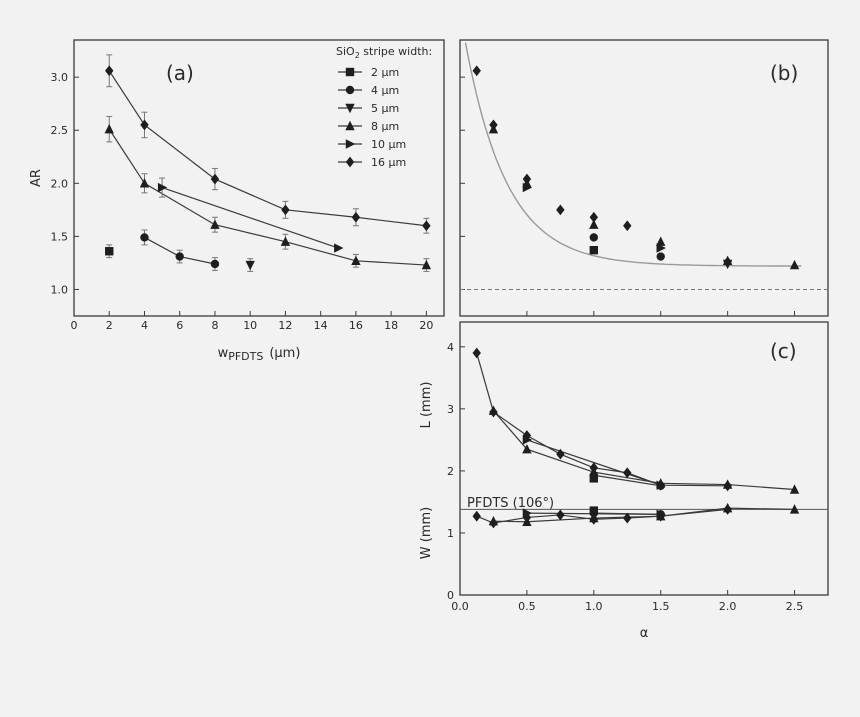  What do you see at coordinates (179, 325) in the screenshot?
I see `a-xtick-label: 6` at bounding box center [179, 325].